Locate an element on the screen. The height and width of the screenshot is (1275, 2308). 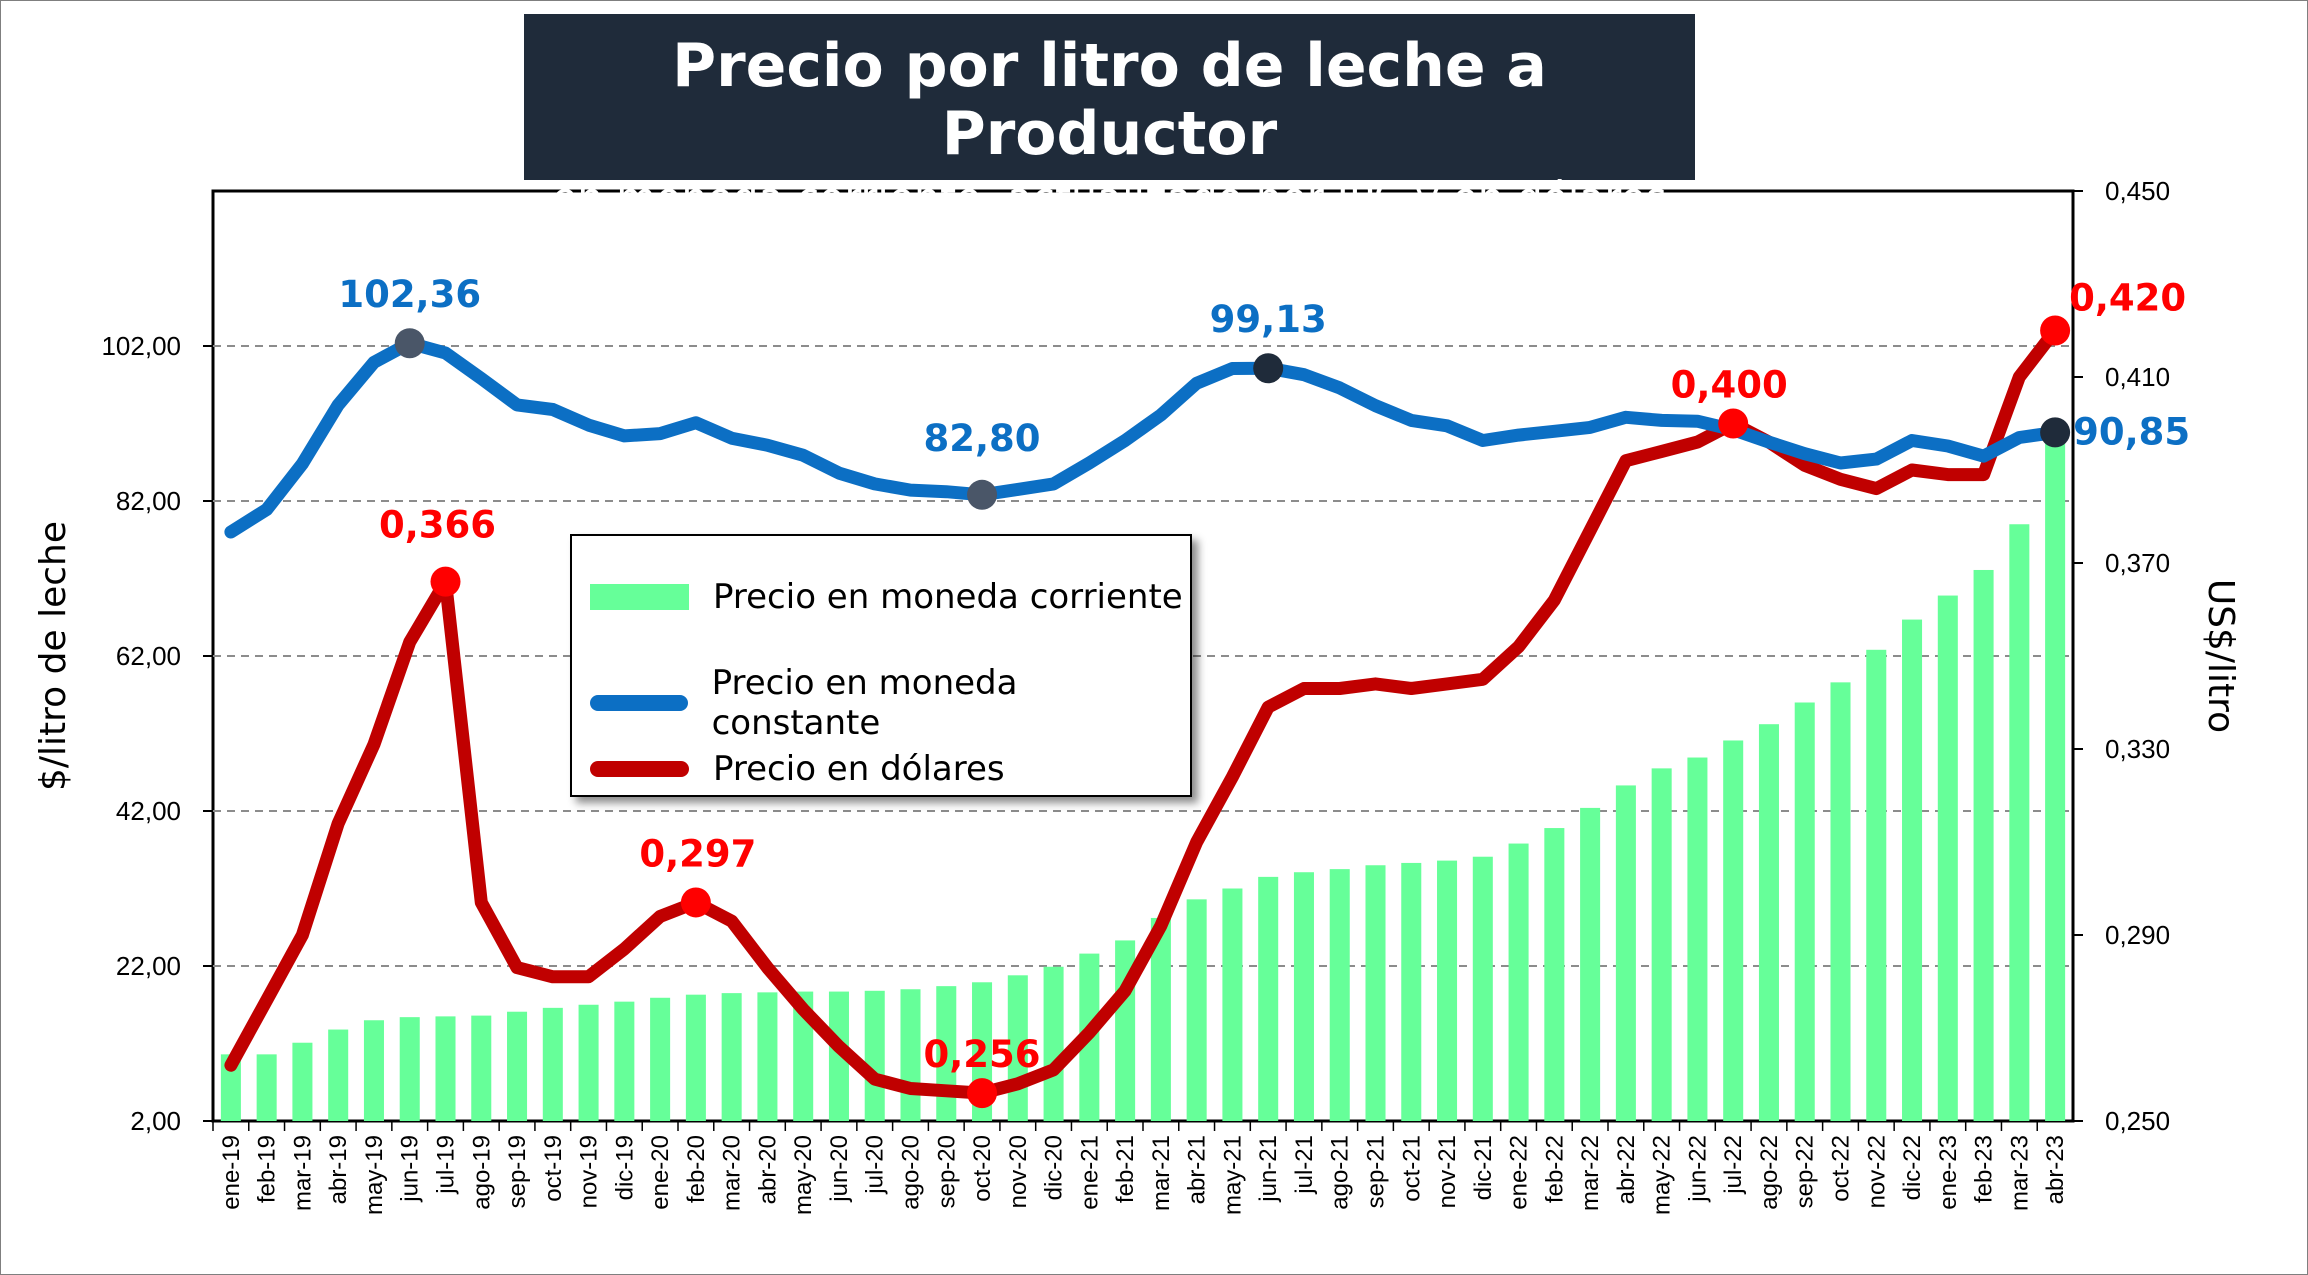
x-tick-label: abr-19 is located at coordinates (338, 1169).